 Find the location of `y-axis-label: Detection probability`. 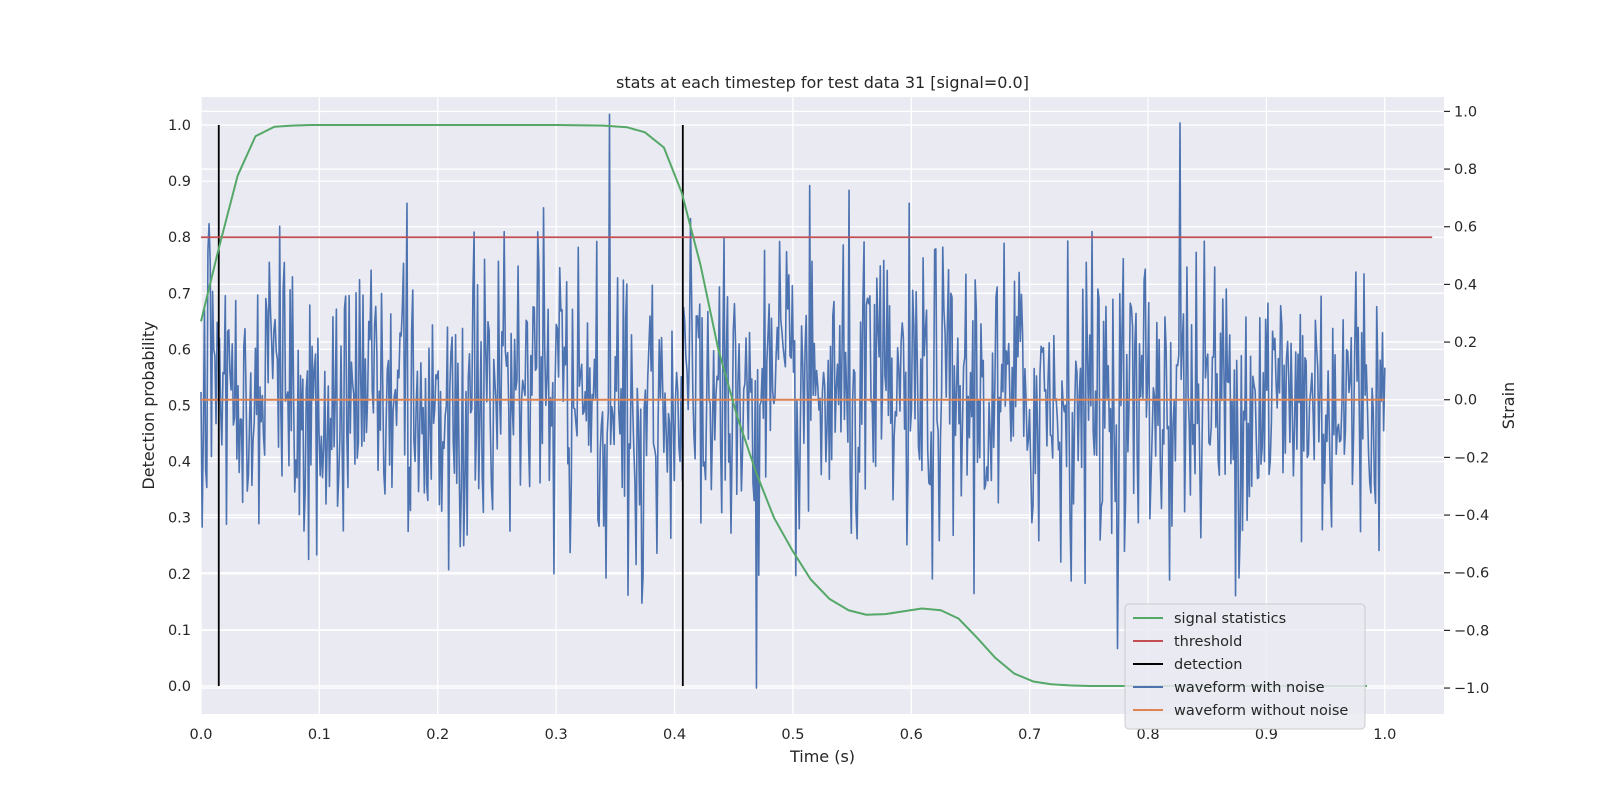

y-axis-label: Detection probability is located at coordinates (148, 405).